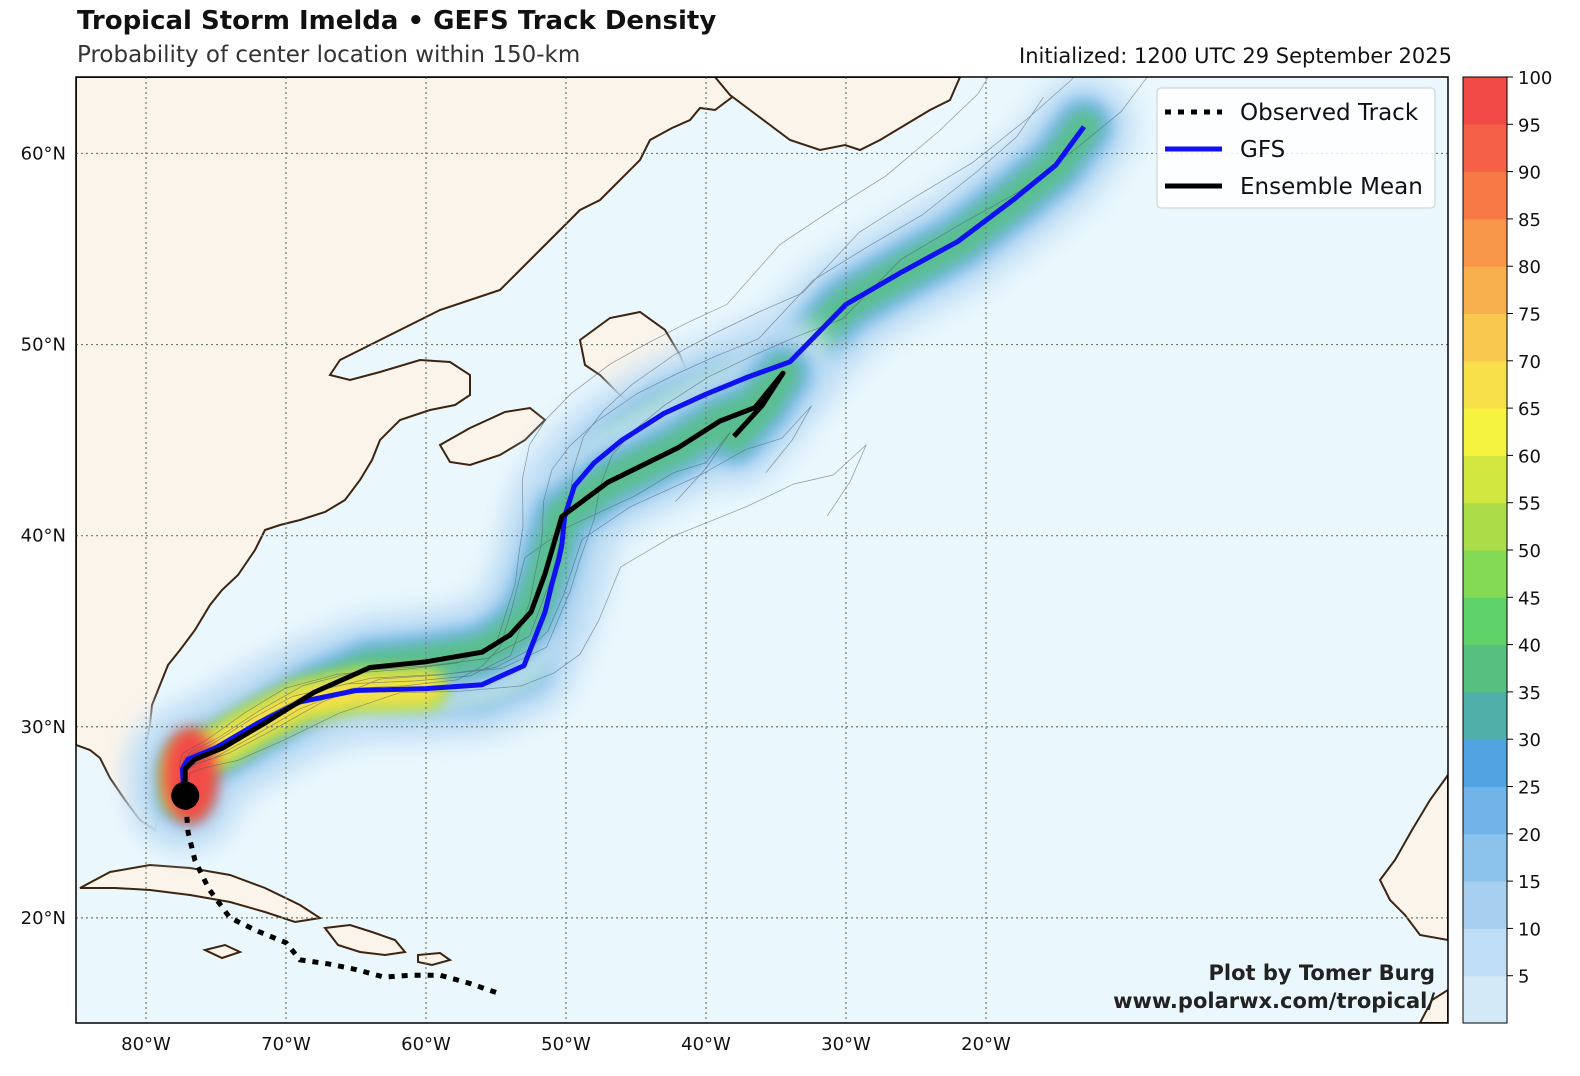 The height and width of the screenshot is (1076, 1580). Describe the element at coordinates (1529, 456) in the screenshot. I see `colorbar-tick-label: 60` at that location.